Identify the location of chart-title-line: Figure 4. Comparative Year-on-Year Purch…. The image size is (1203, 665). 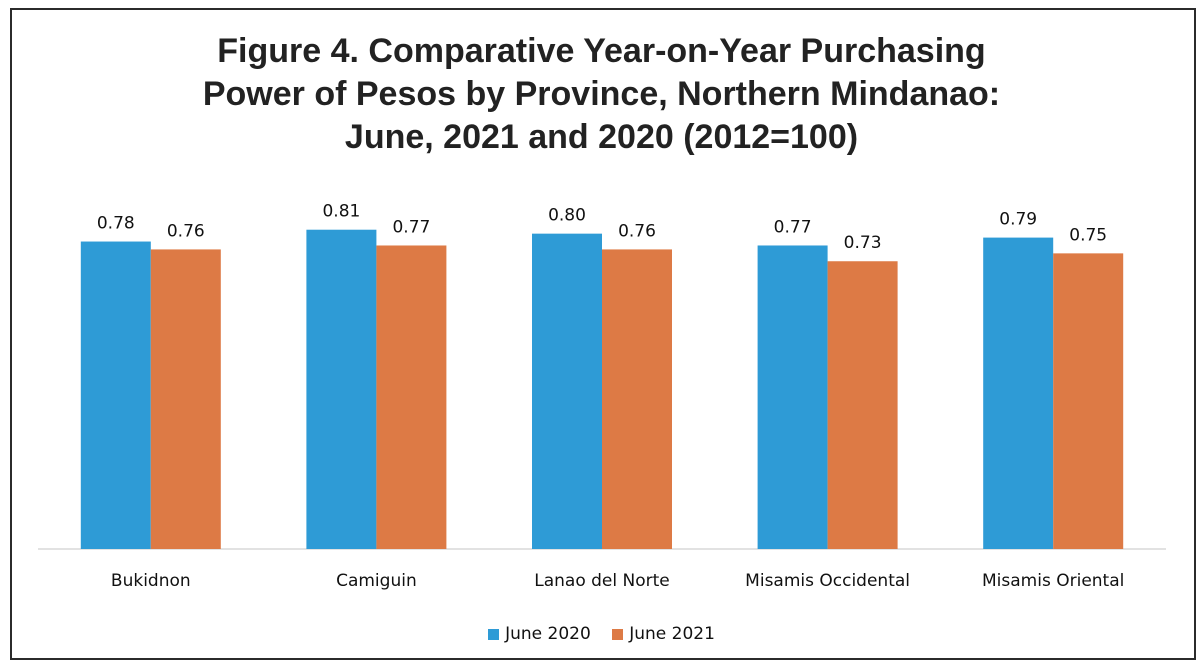
(601, 51).